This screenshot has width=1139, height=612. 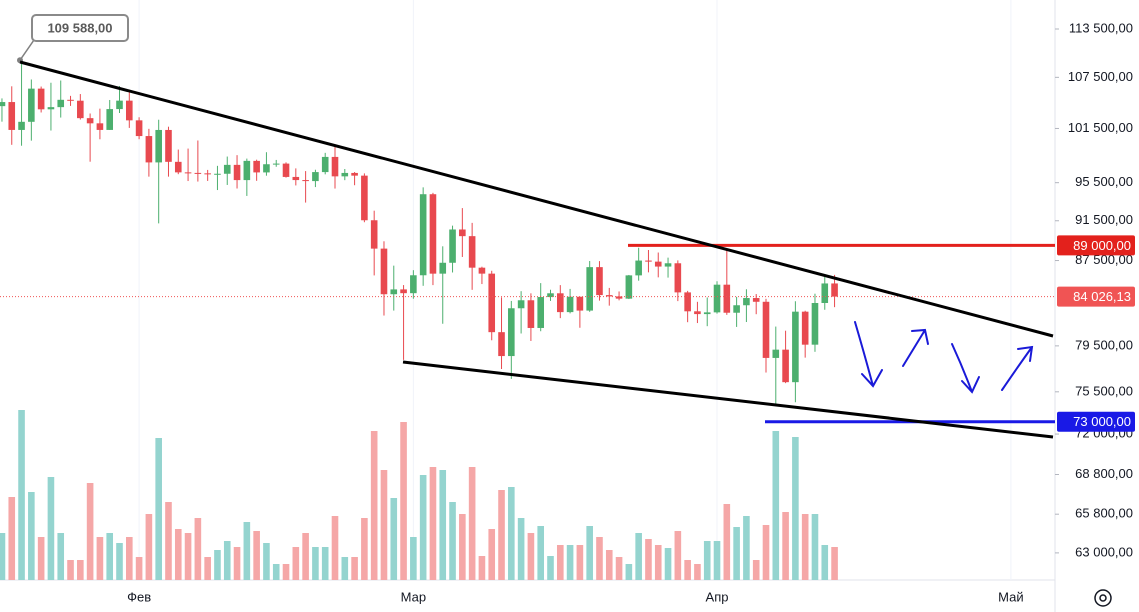 I want to click on annotation-box, so click(x=80, y=28).